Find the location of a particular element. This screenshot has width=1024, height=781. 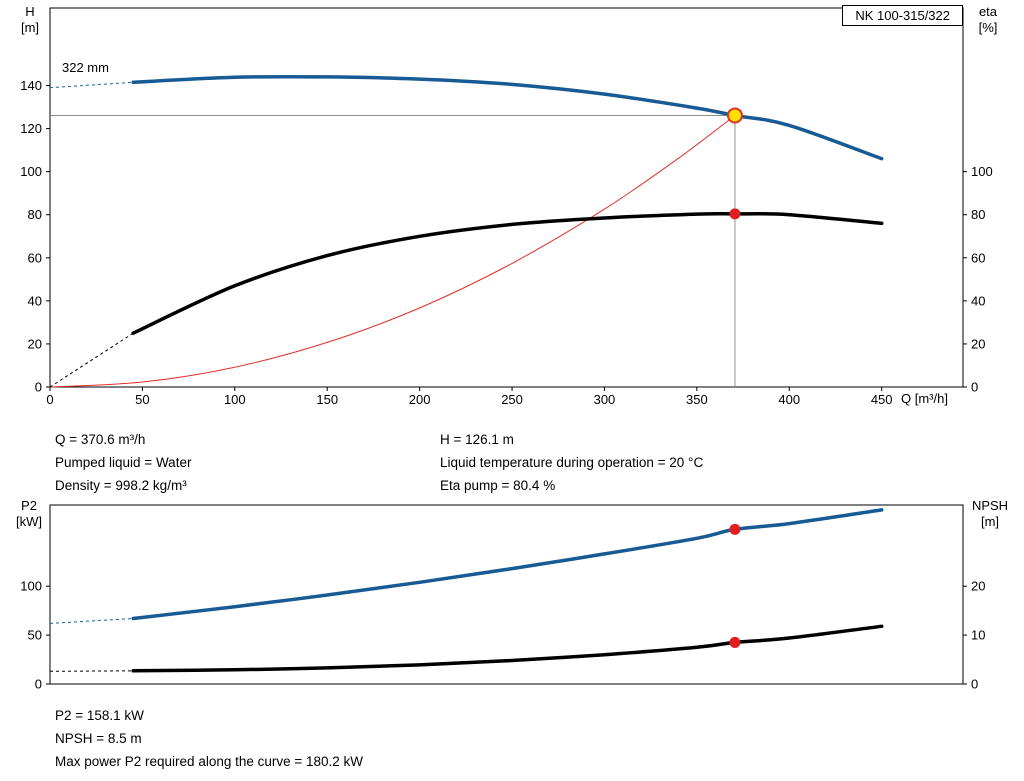

result-npsh: NPSH = 8.5 m is located at coordinates (98, 738).